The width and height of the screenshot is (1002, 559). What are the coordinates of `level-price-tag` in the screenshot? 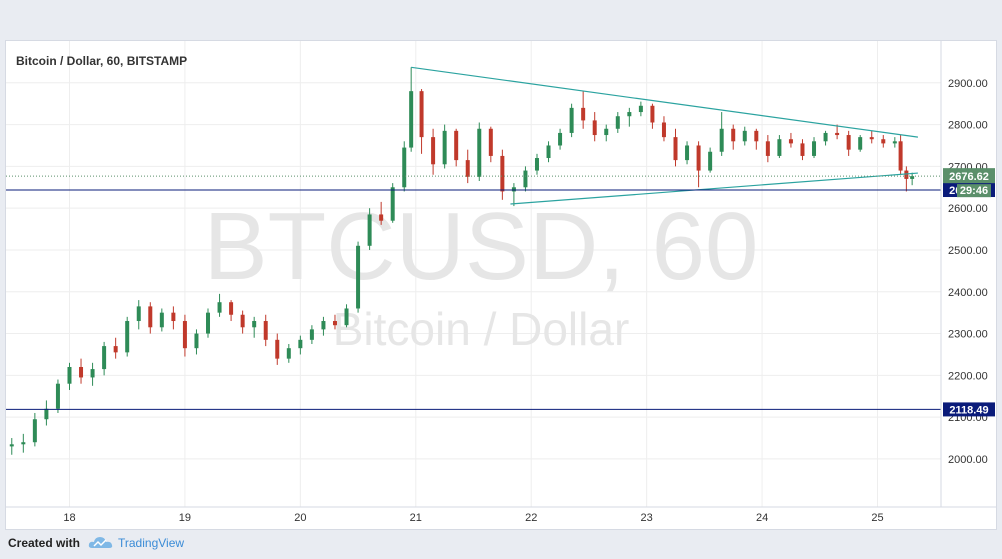 It's located at (969, 409).